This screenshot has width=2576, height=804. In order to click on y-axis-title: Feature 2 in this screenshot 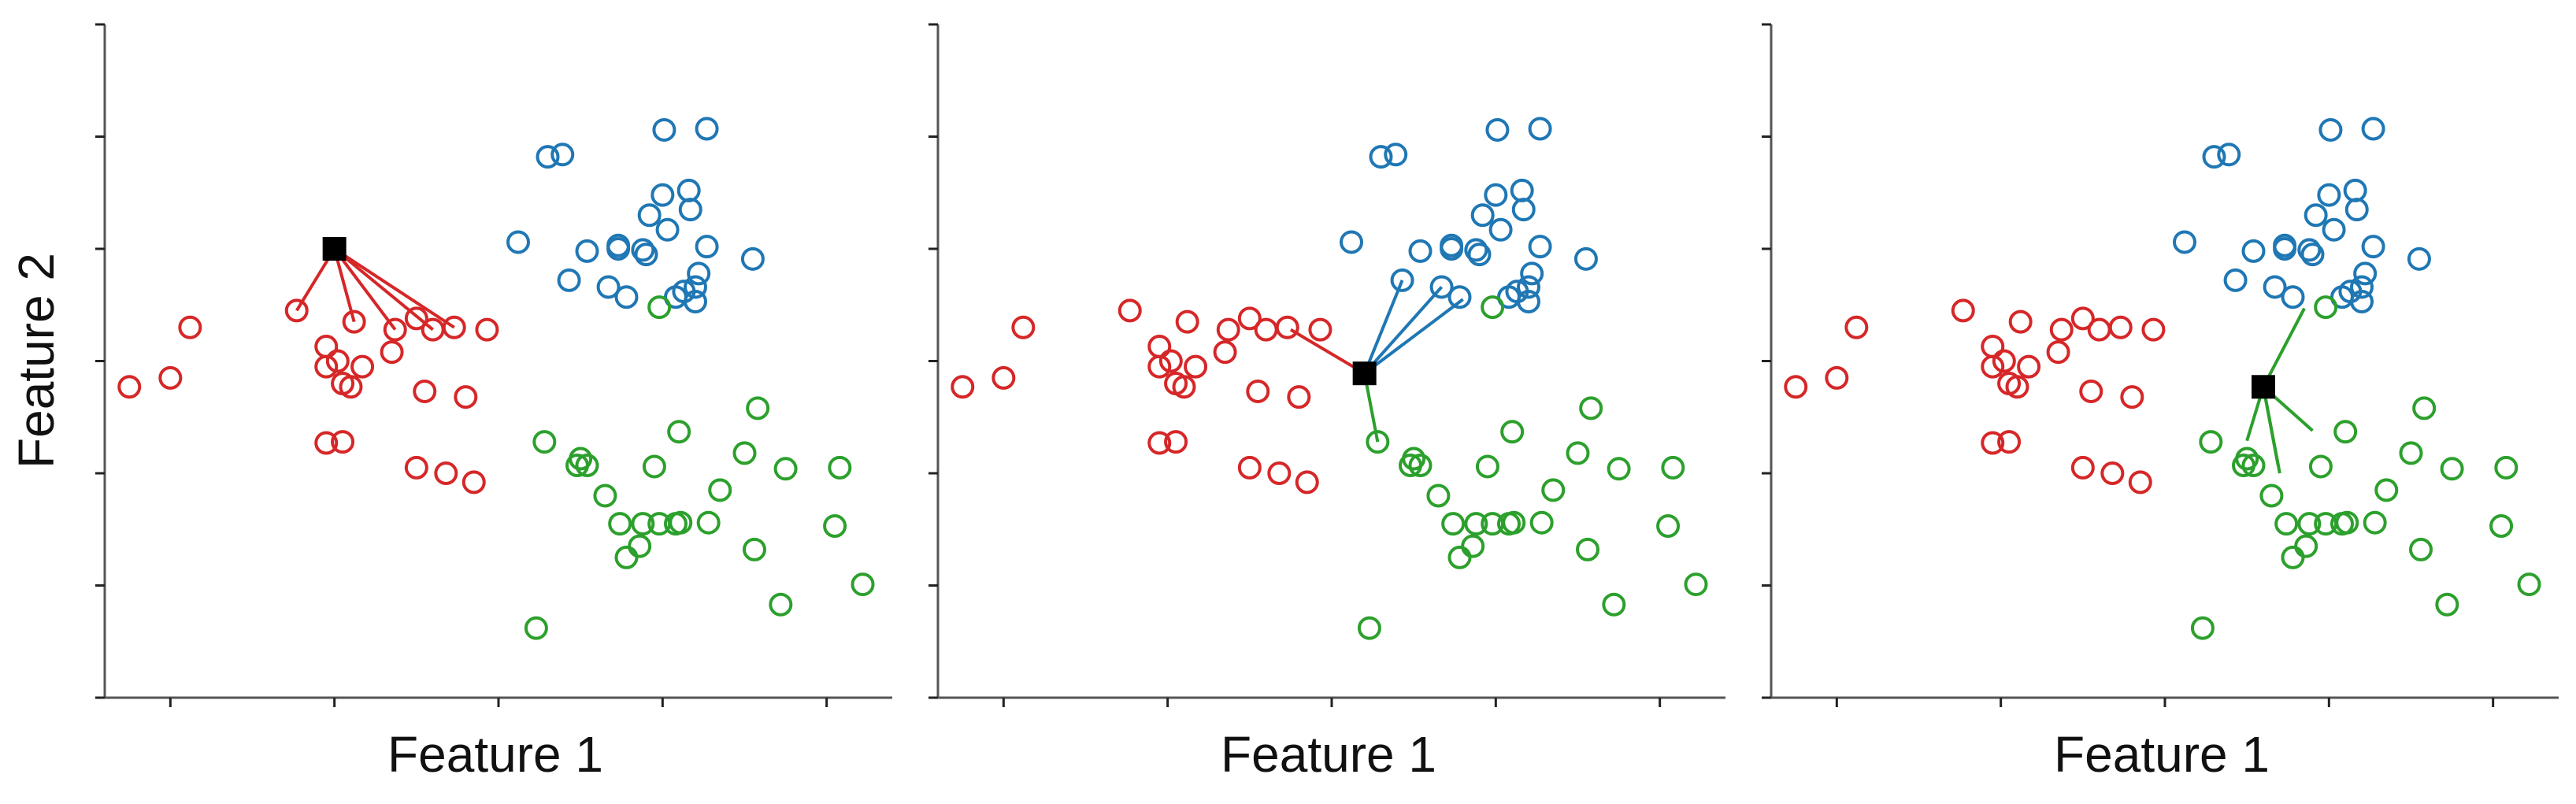, I will do `click(36, 361)`.